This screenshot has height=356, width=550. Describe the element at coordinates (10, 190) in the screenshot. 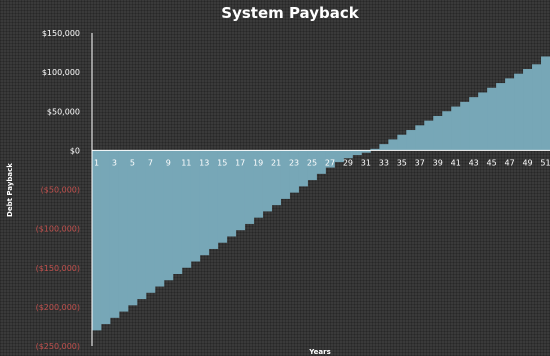

I see `y-axis-label: Debt Payback` at that location.